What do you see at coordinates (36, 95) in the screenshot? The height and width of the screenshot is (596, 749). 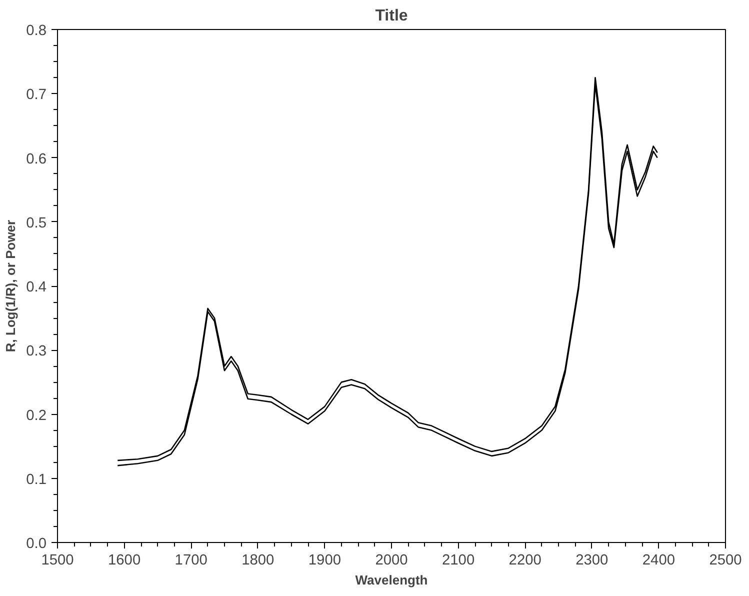 I see `y-tick-label: 0.7` at bounding box center [36, 95].